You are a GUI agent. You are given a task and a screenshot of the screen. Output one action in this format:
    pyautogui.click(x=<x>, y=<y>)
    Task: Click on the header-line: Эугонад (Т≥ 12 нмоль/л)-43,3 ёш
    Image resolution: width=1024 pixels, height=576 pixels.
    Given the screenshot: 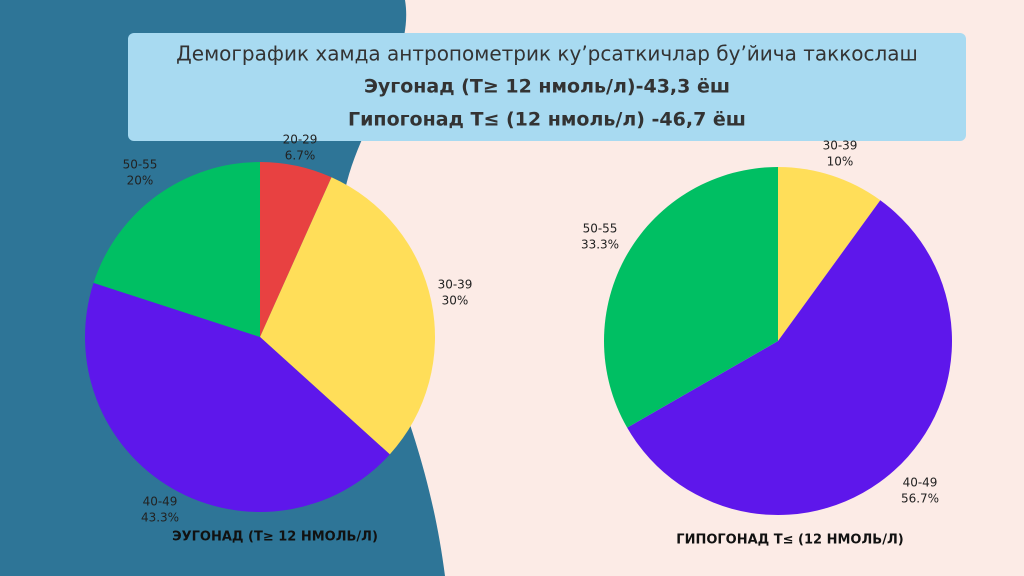 What is the action you would take?
    pyautogui.click(x=547, y=87)
    